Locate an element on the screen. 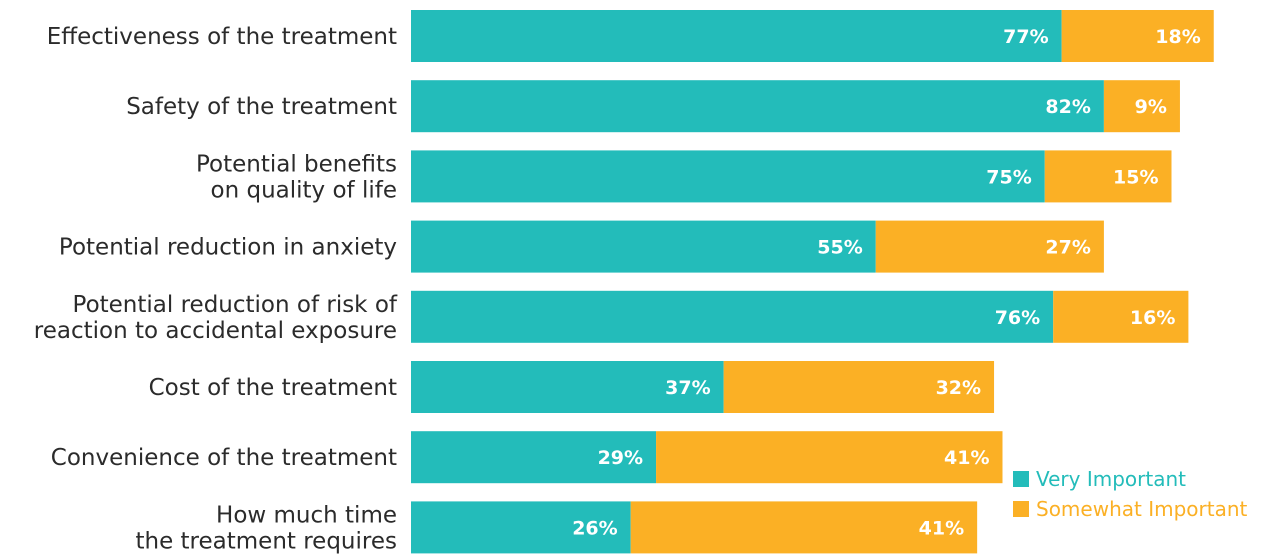 The width and height of the screenshot is (1287, 554). data-label: 76% is located at coordinates (1017, 318).